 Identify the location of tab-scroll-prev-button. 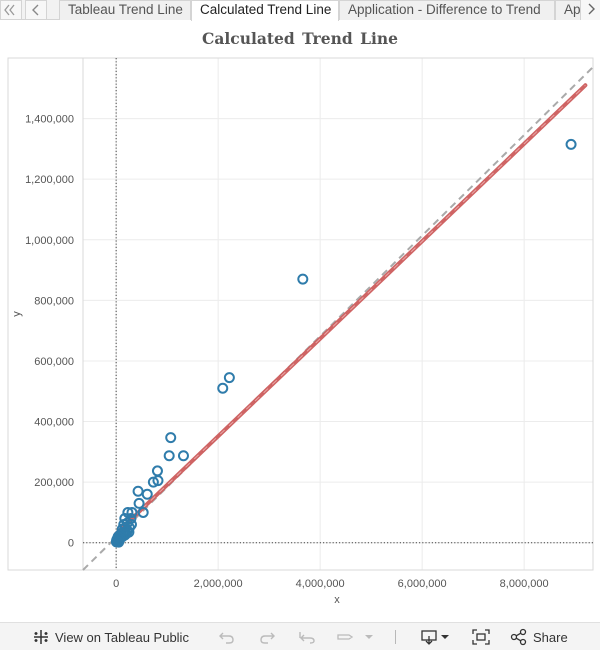
(36, 10).